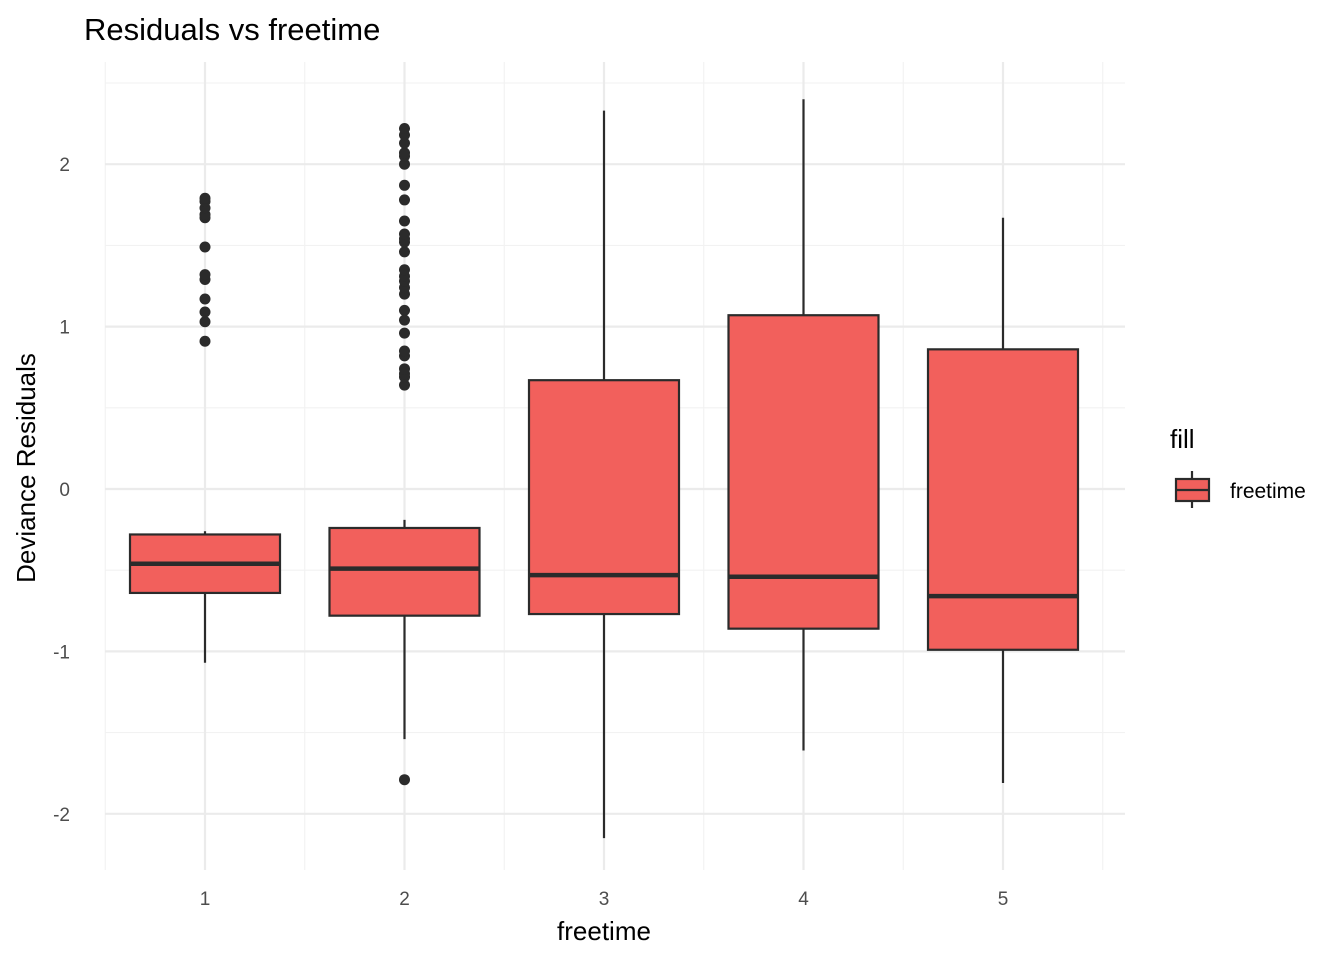  What do you see at coordinates (1238, 466) in the screenshot?
I see `legend: fill freetime` at bounding box center [1238, 466].